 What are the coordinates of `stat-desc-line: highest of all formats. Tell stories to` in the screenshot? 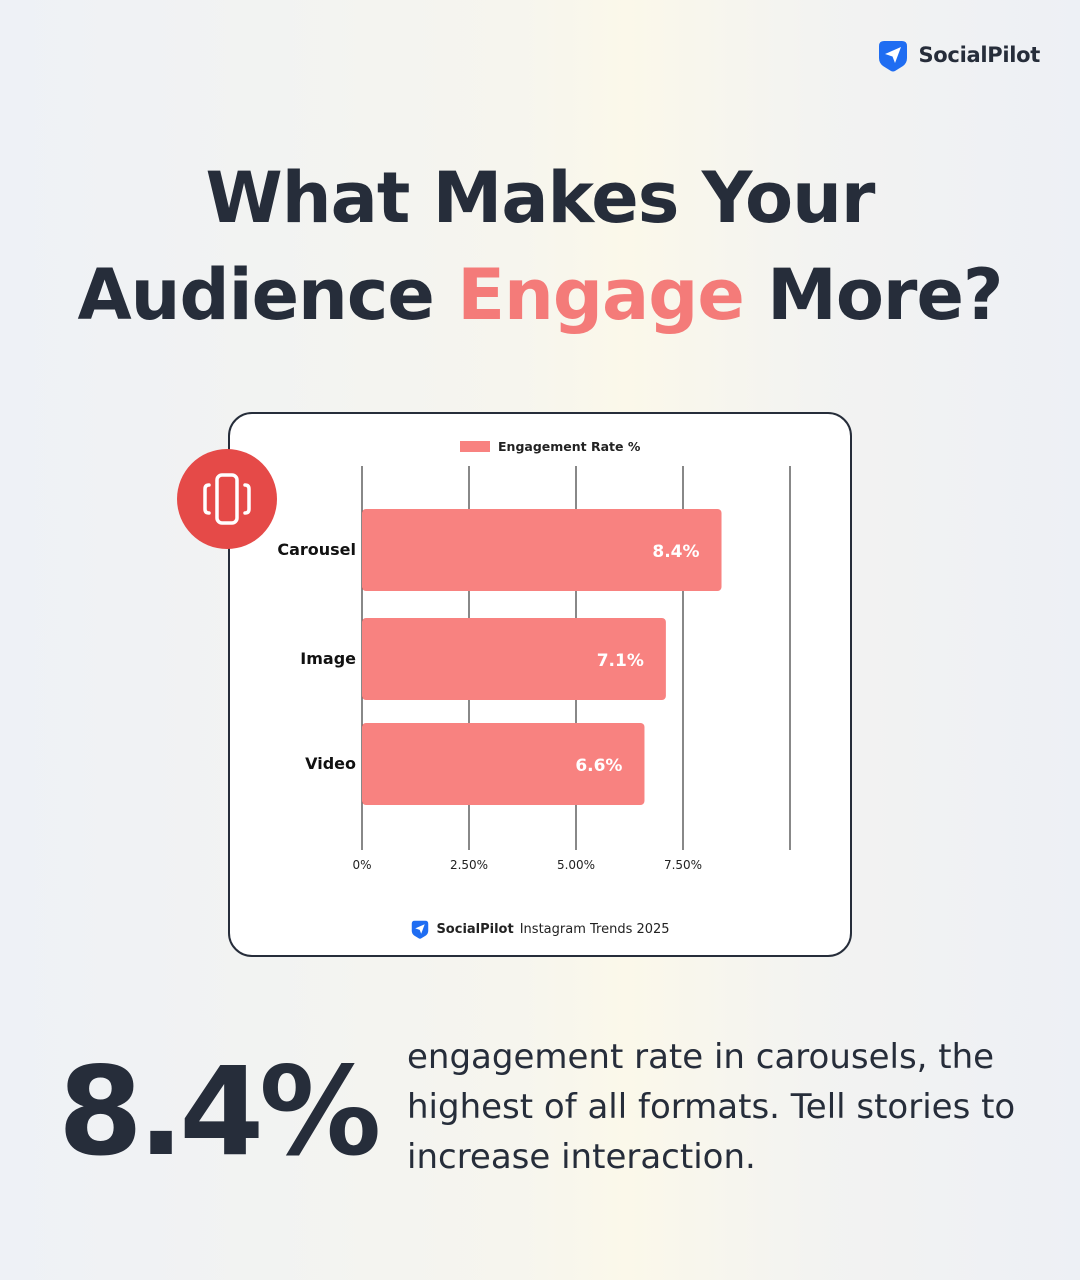 It's located at (711, 1107).